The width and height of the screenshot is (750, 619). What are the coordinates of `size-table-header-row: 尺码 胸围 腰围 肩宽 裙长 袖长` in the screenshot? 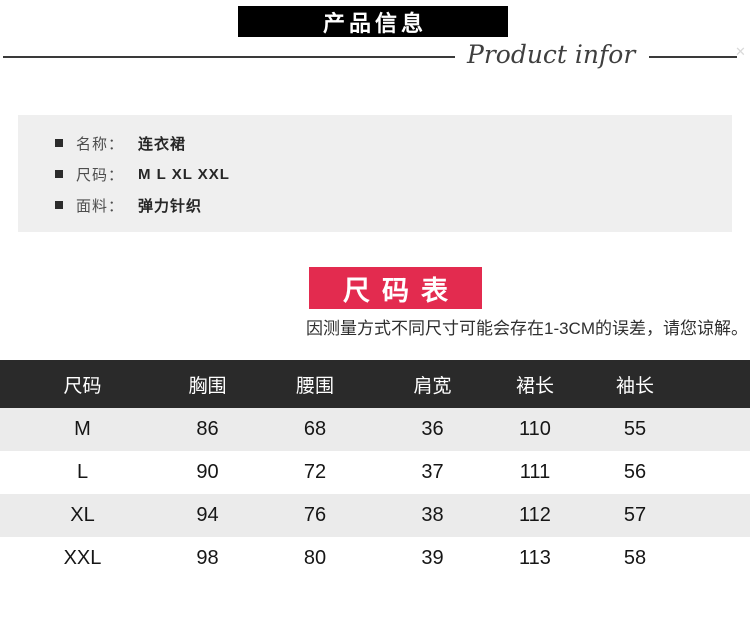 It's located at (375, 384).